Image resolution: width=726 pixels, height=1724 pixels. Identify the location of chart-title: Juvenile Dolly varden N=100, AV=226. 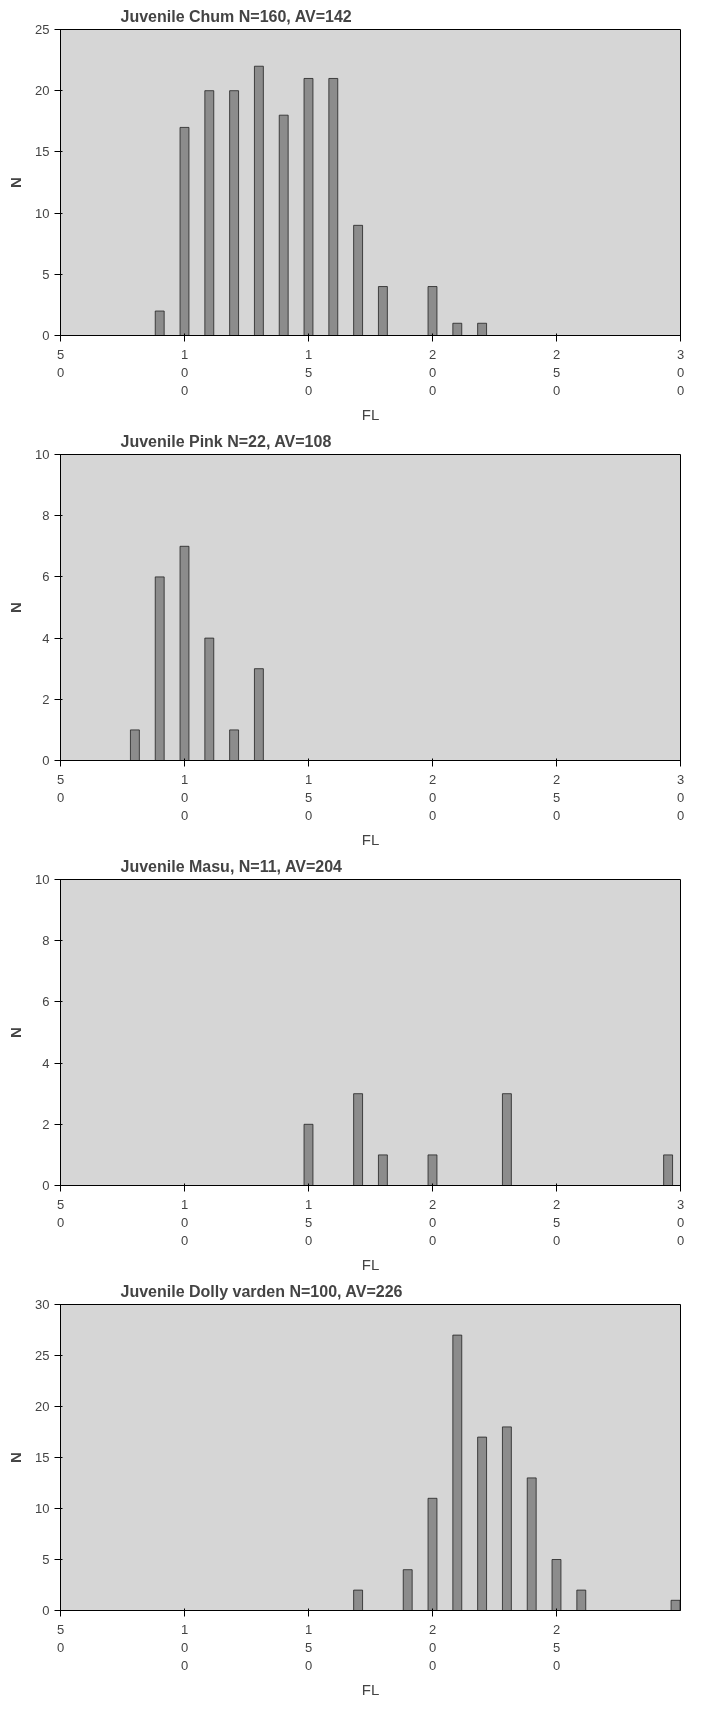
(261, 1291).